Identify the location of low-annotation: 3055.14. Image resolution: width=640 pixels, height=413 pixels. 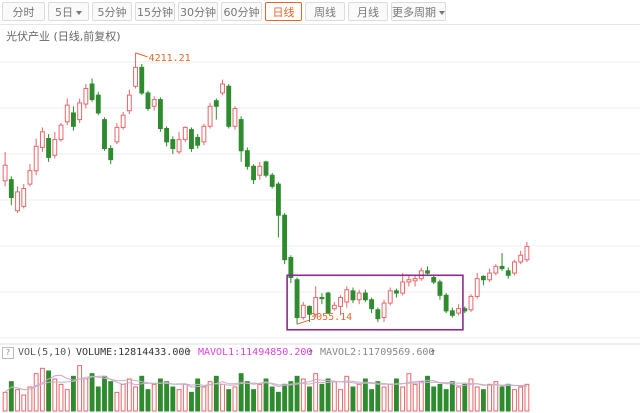
(331, 317).